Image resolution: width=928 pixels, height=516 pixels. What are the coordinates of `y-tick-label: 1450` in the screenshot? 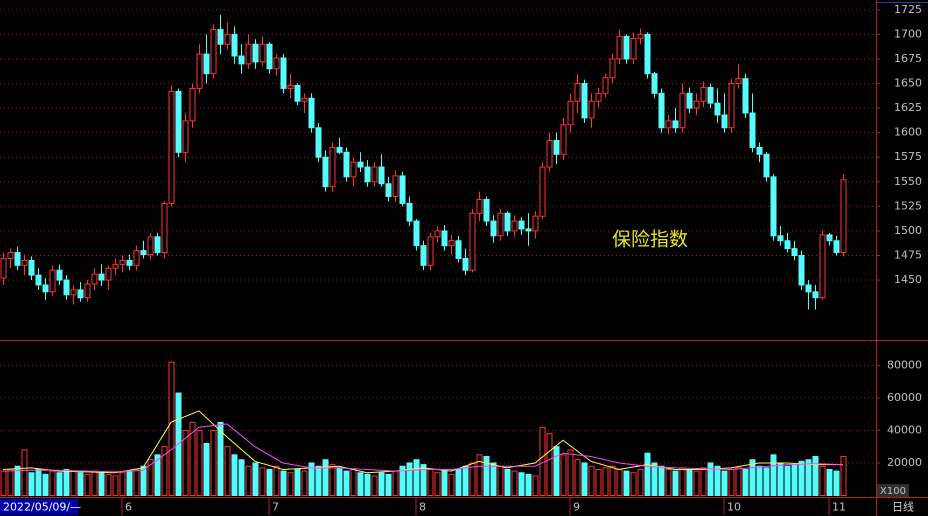 It's located at (908, 279).